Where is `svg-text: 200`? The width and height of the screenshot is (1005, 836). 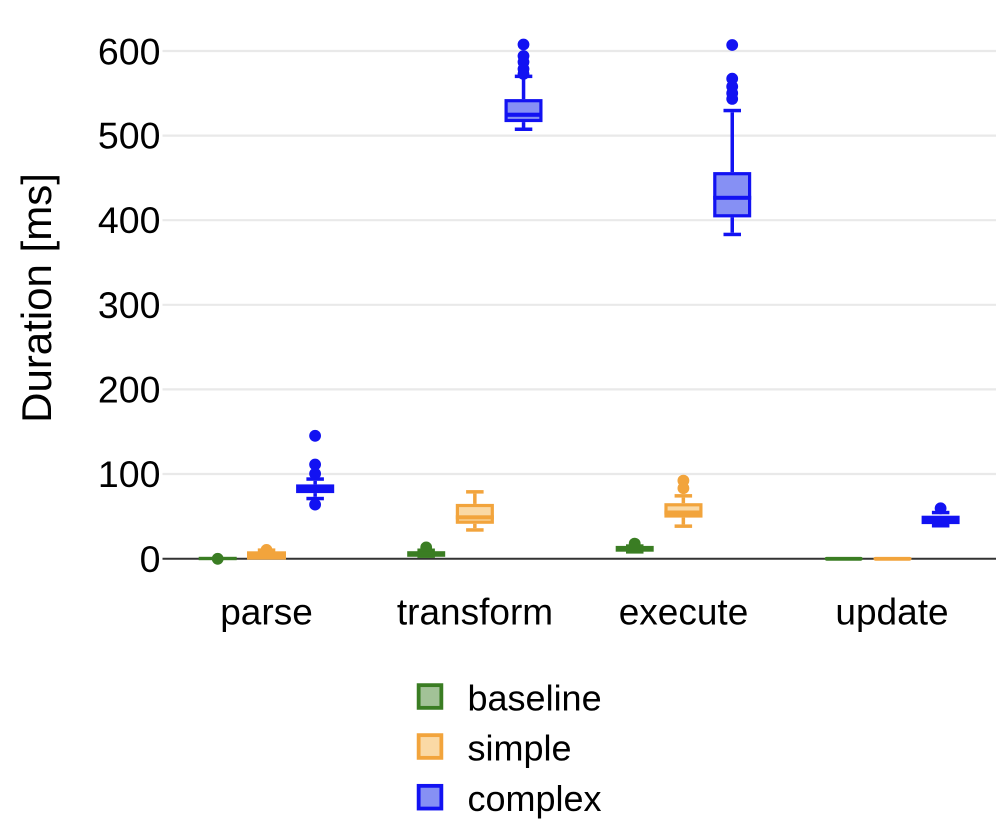 svg-text: 200 is located at coordinates (129, 389).